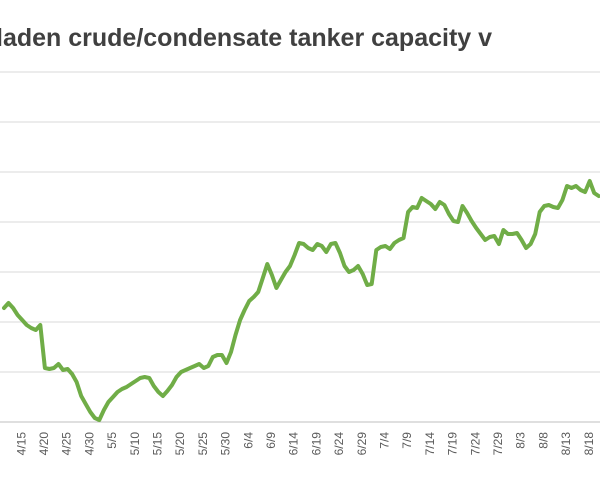 The height and width of the screenshot is (477, 600). Describe the element at coordinates (246, 38) in the screenshot. I see `chart-title: laden crude/condensate tanker capacity v` at that location.